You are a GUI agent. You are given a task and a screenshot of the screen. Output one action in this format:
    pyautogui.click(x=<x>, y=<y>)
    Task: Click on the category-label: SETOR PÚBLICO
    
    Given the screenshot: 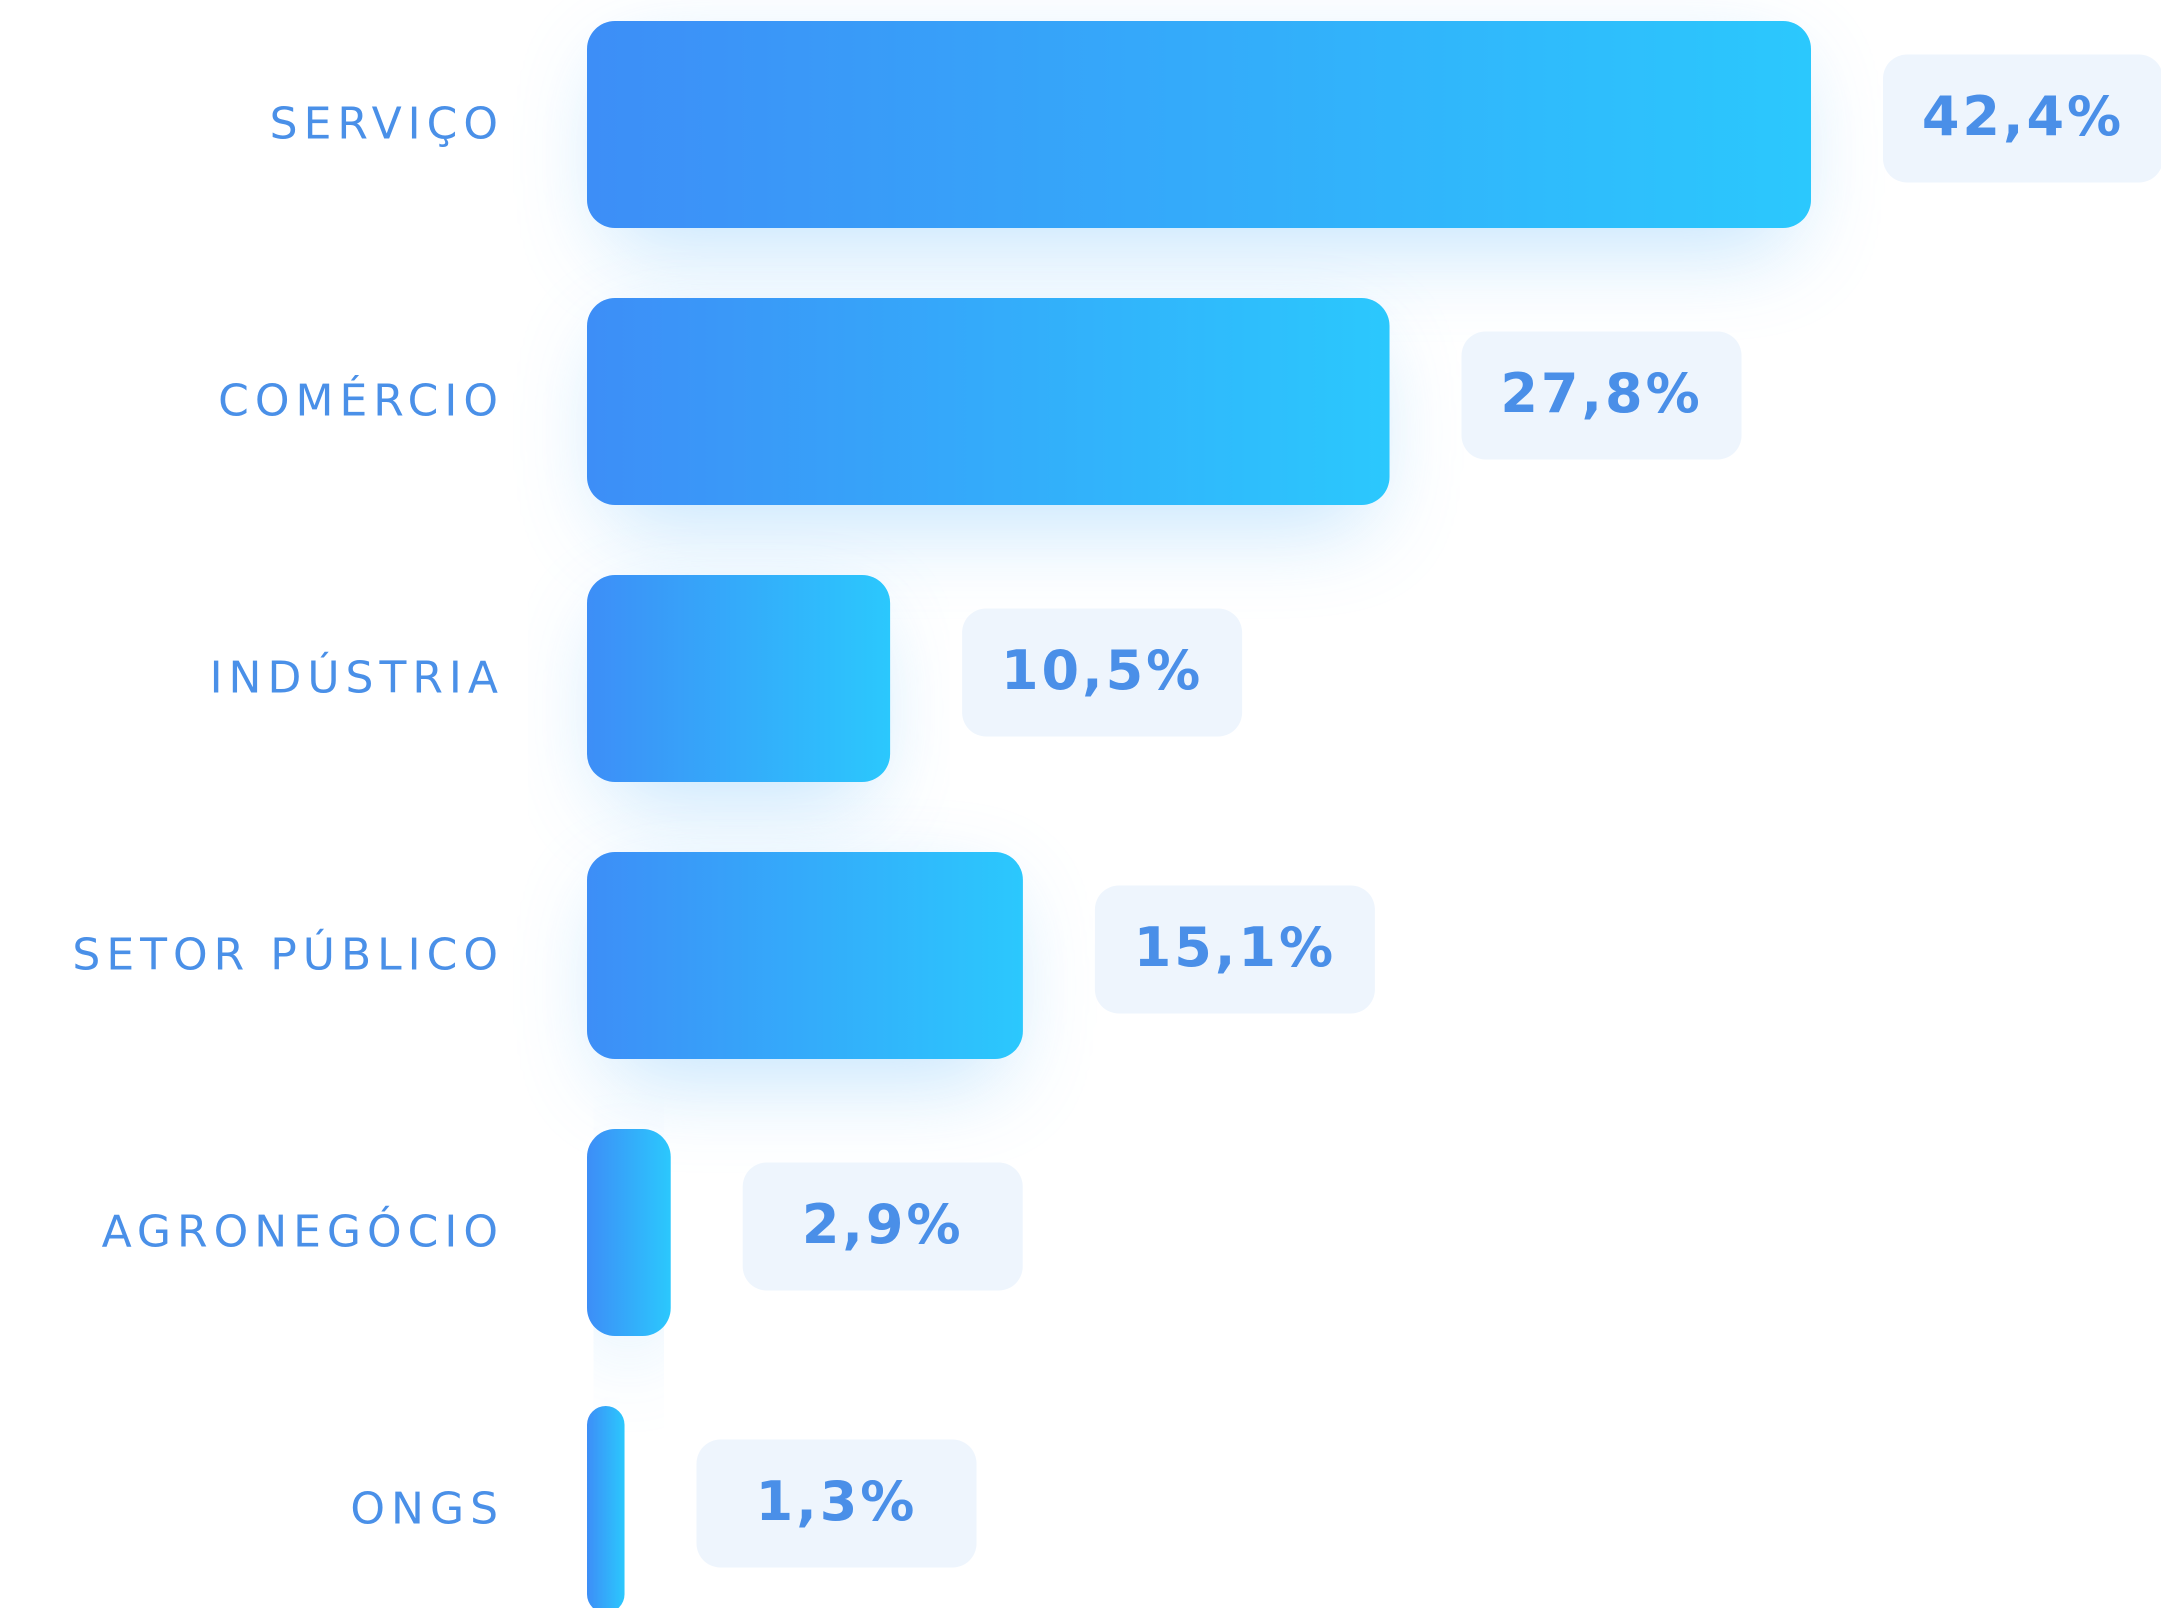 What is the action you would take?
    pyautogui.click(x=288, y=954)
    